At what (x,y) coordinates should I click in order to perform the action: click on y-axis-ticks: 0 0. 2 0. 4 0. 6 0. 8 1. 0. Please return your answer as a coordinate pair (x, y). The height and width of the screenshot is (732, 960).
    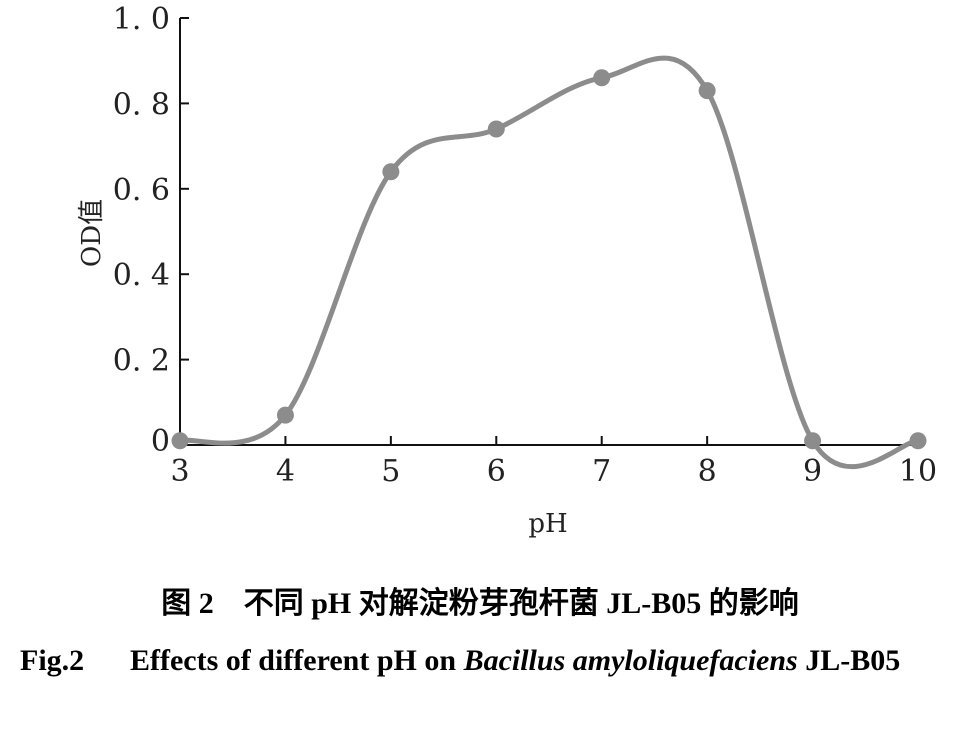
    Looking at the image, I should click on (151, 230).